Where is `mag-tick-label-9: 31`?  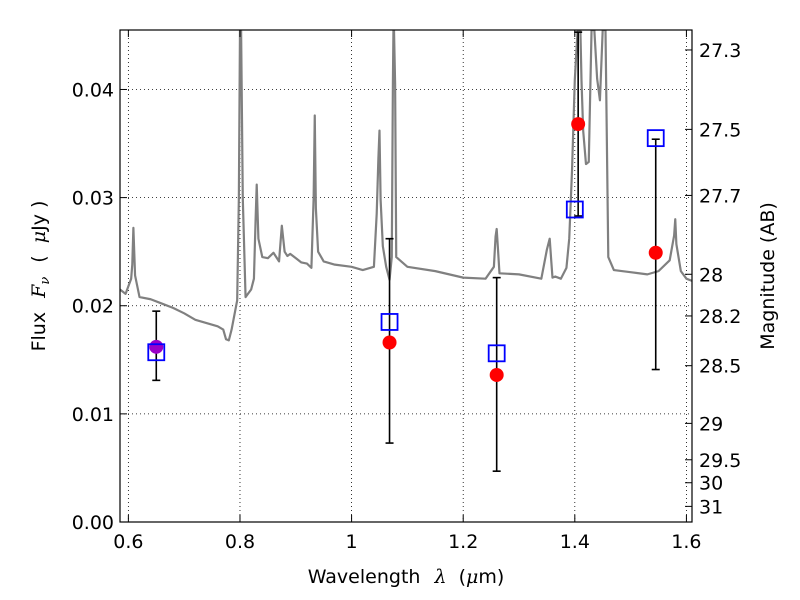
mag-tick-label-9: 31 is located at coordinates (711, 507).